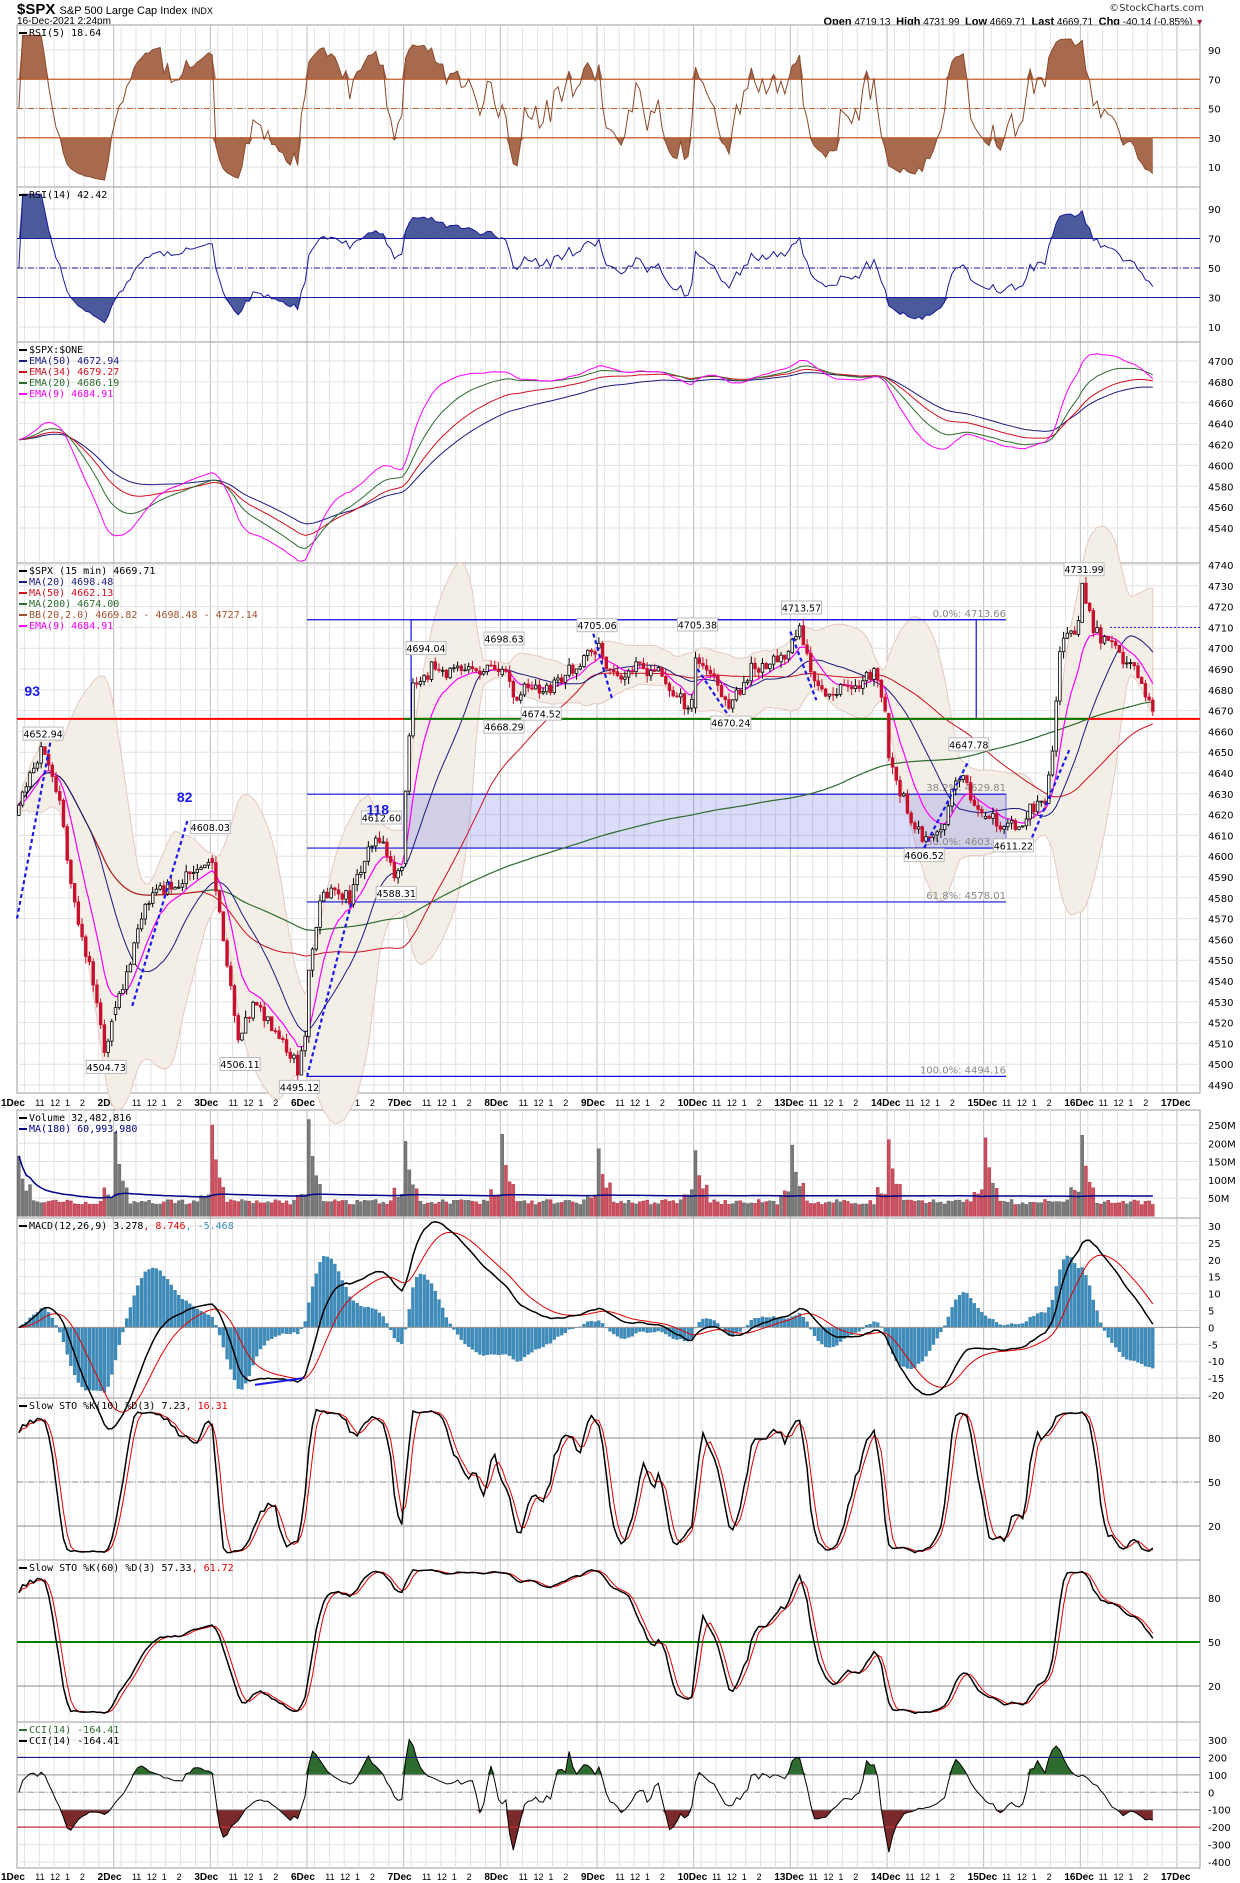 This screenshot has height=1883, width=1240. What do you see at coordinates (23, 582) in the screenshot?
I see `legend-swatch-icon` at bounding box center [23, 582].